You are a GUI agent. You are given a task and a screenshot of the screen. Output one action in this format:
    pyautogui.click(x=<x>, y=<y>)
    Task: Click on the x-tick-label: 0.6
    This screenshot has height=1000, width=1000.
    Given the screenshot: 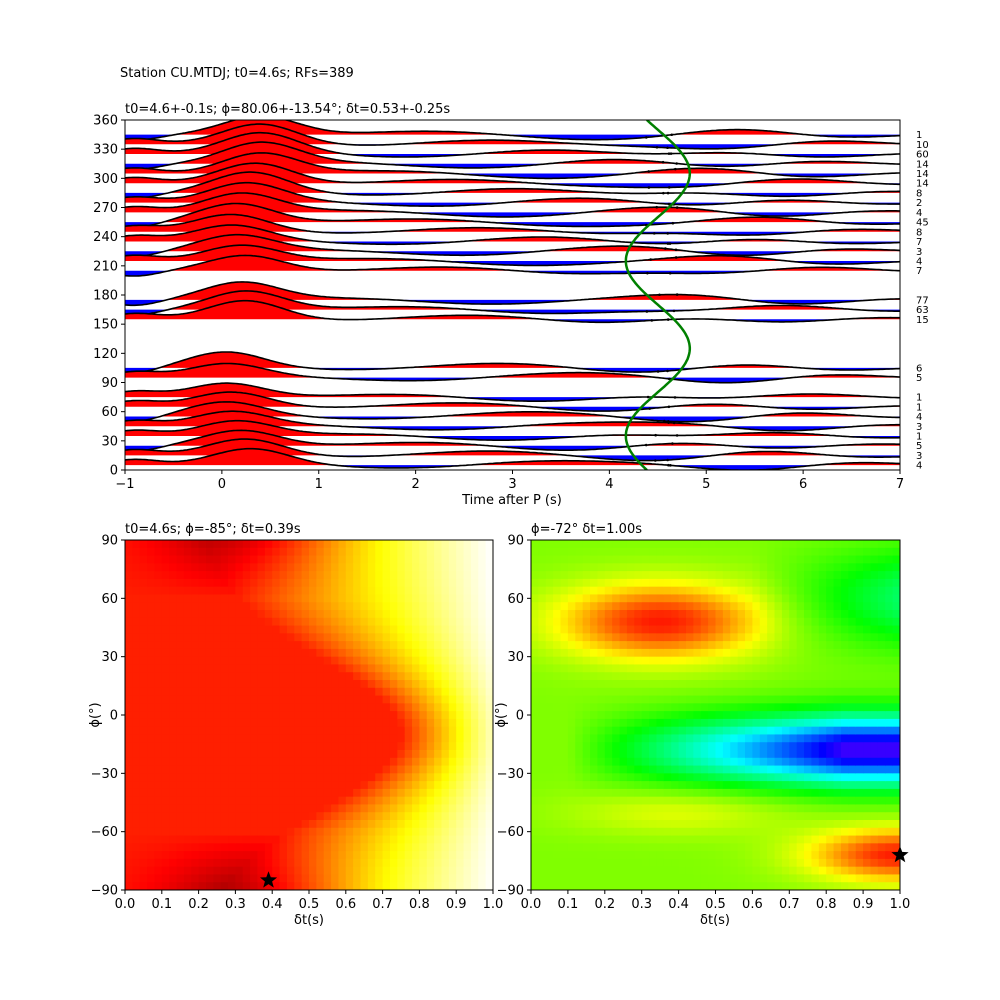 What is the action you would take?
    pyautogui.click(x=752, y=904)
    